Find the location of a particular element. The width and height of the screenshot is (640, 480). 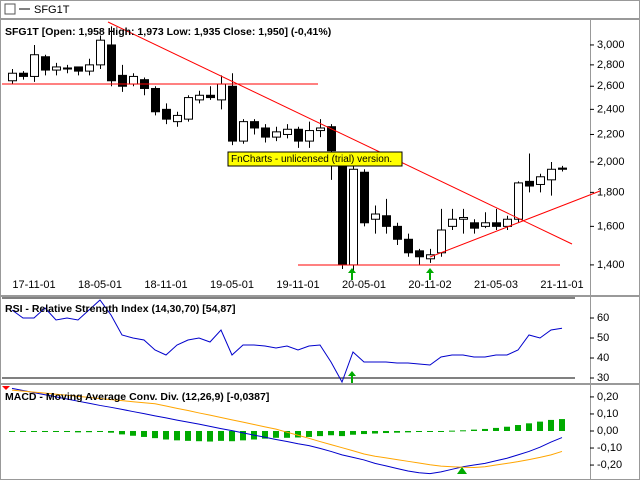

macd-line is located at coordinates (287, 428).